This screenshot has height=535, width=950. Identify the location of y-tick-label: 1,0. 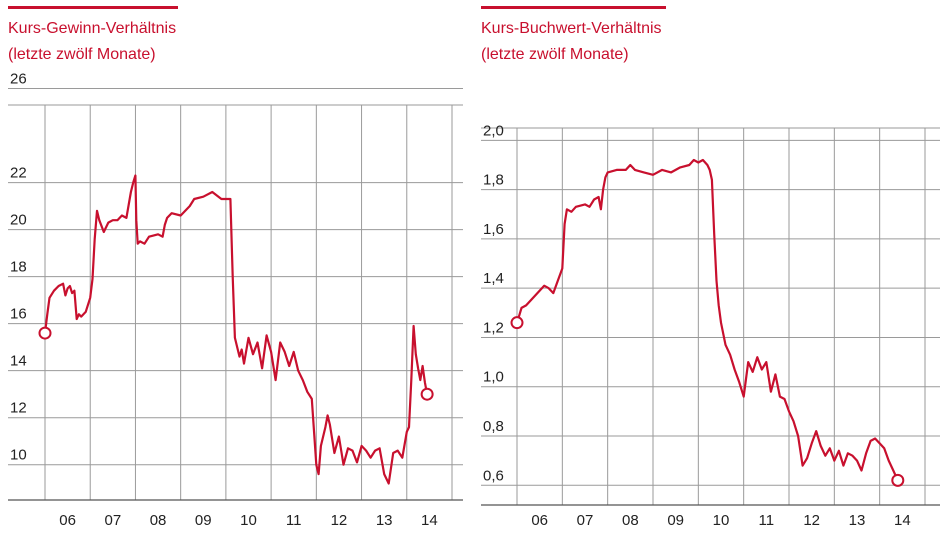
(493, 377).